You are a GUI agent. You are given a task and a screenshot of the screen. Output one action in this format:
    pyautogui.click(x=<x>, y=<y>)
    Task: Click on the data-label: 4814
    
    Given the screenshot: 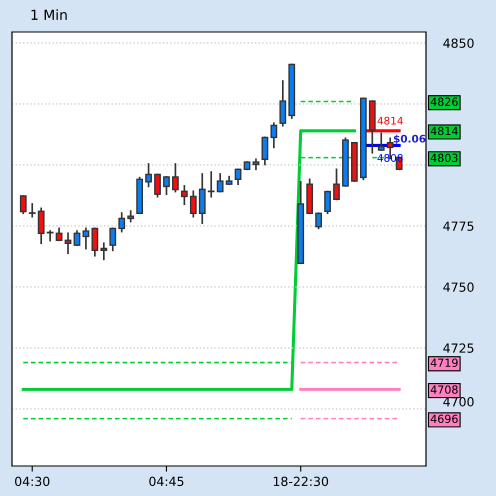 What is the action you would take?
    pyautogui.click(x=390, y=120)
    